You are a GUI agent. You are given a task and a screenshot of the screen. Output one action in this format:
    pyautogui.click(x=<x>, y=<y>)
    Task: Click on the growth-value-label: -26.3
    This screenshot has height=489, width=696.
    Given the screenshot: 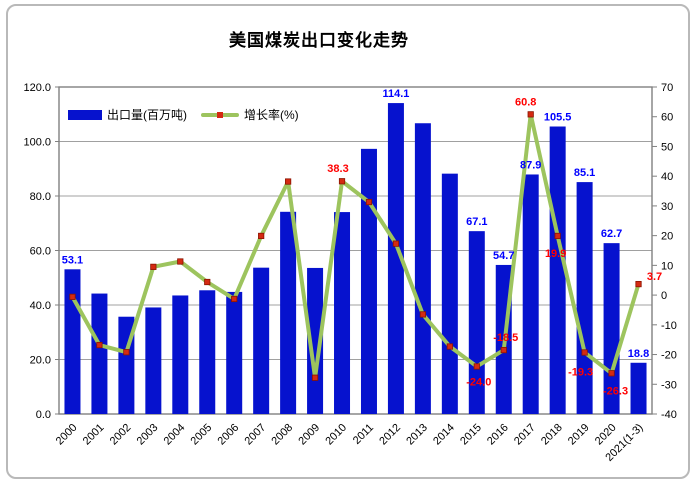 What is the action you would take?
    pyautogui.click(x=615, y=391)
    